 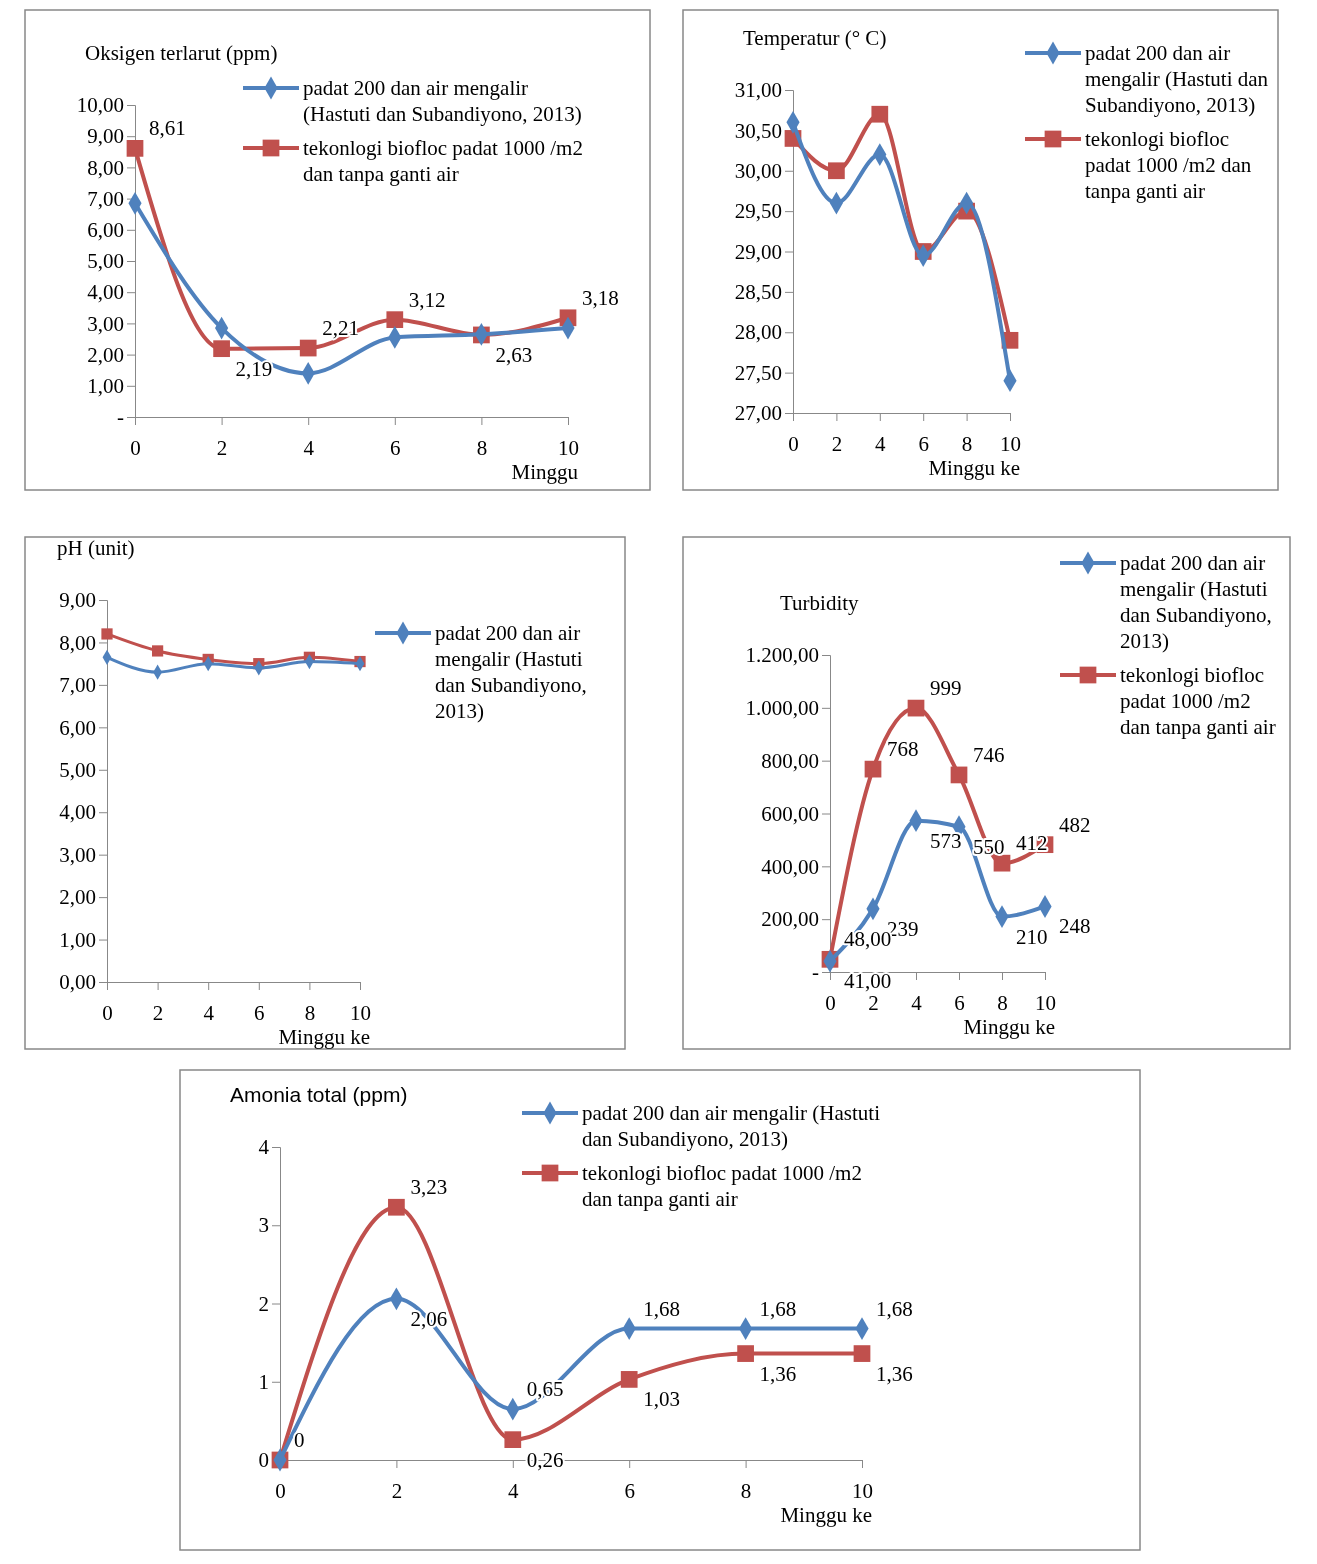 I want to click on y-tick-label: 800,00, so click(x=790, y=760).